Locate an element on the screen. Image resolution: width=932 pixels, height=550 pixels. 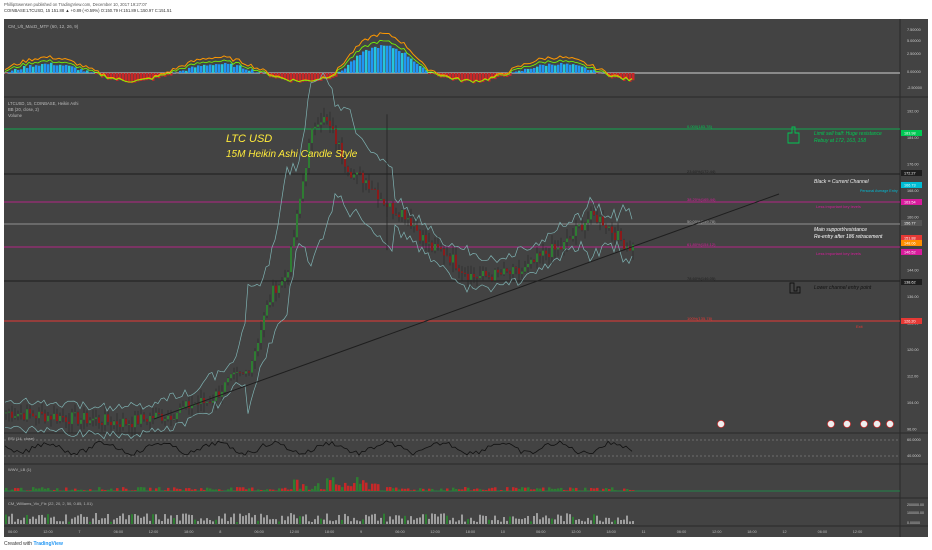
time-axis-label: 06:00 is located at coordinates (823, 532).